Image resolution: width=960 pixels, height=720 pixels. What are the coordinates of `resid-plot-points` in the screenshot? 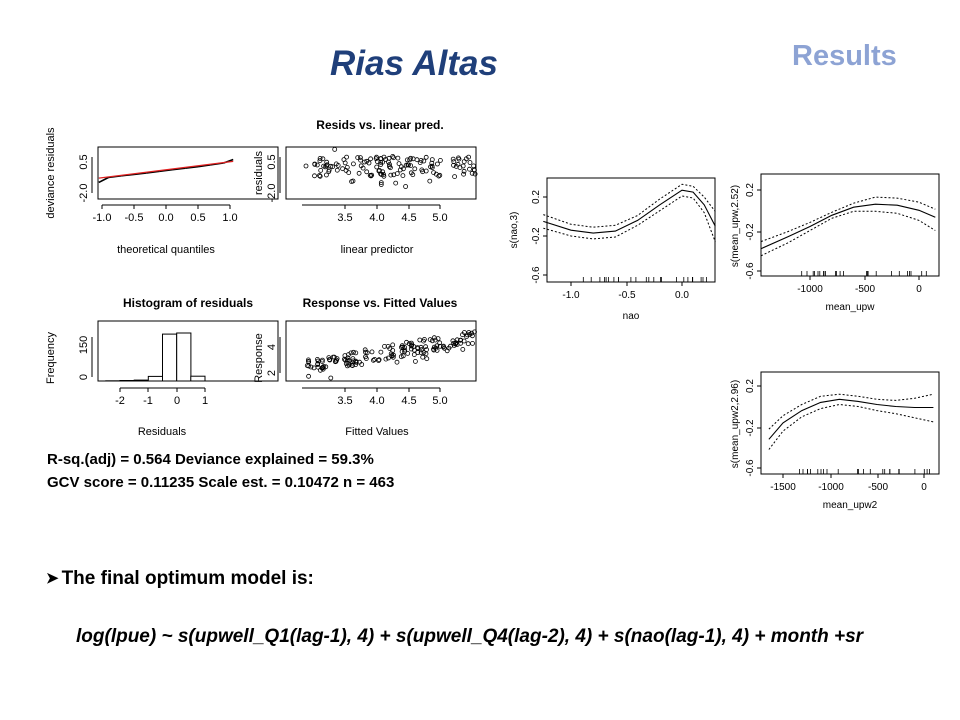 It's located at (390, 168).